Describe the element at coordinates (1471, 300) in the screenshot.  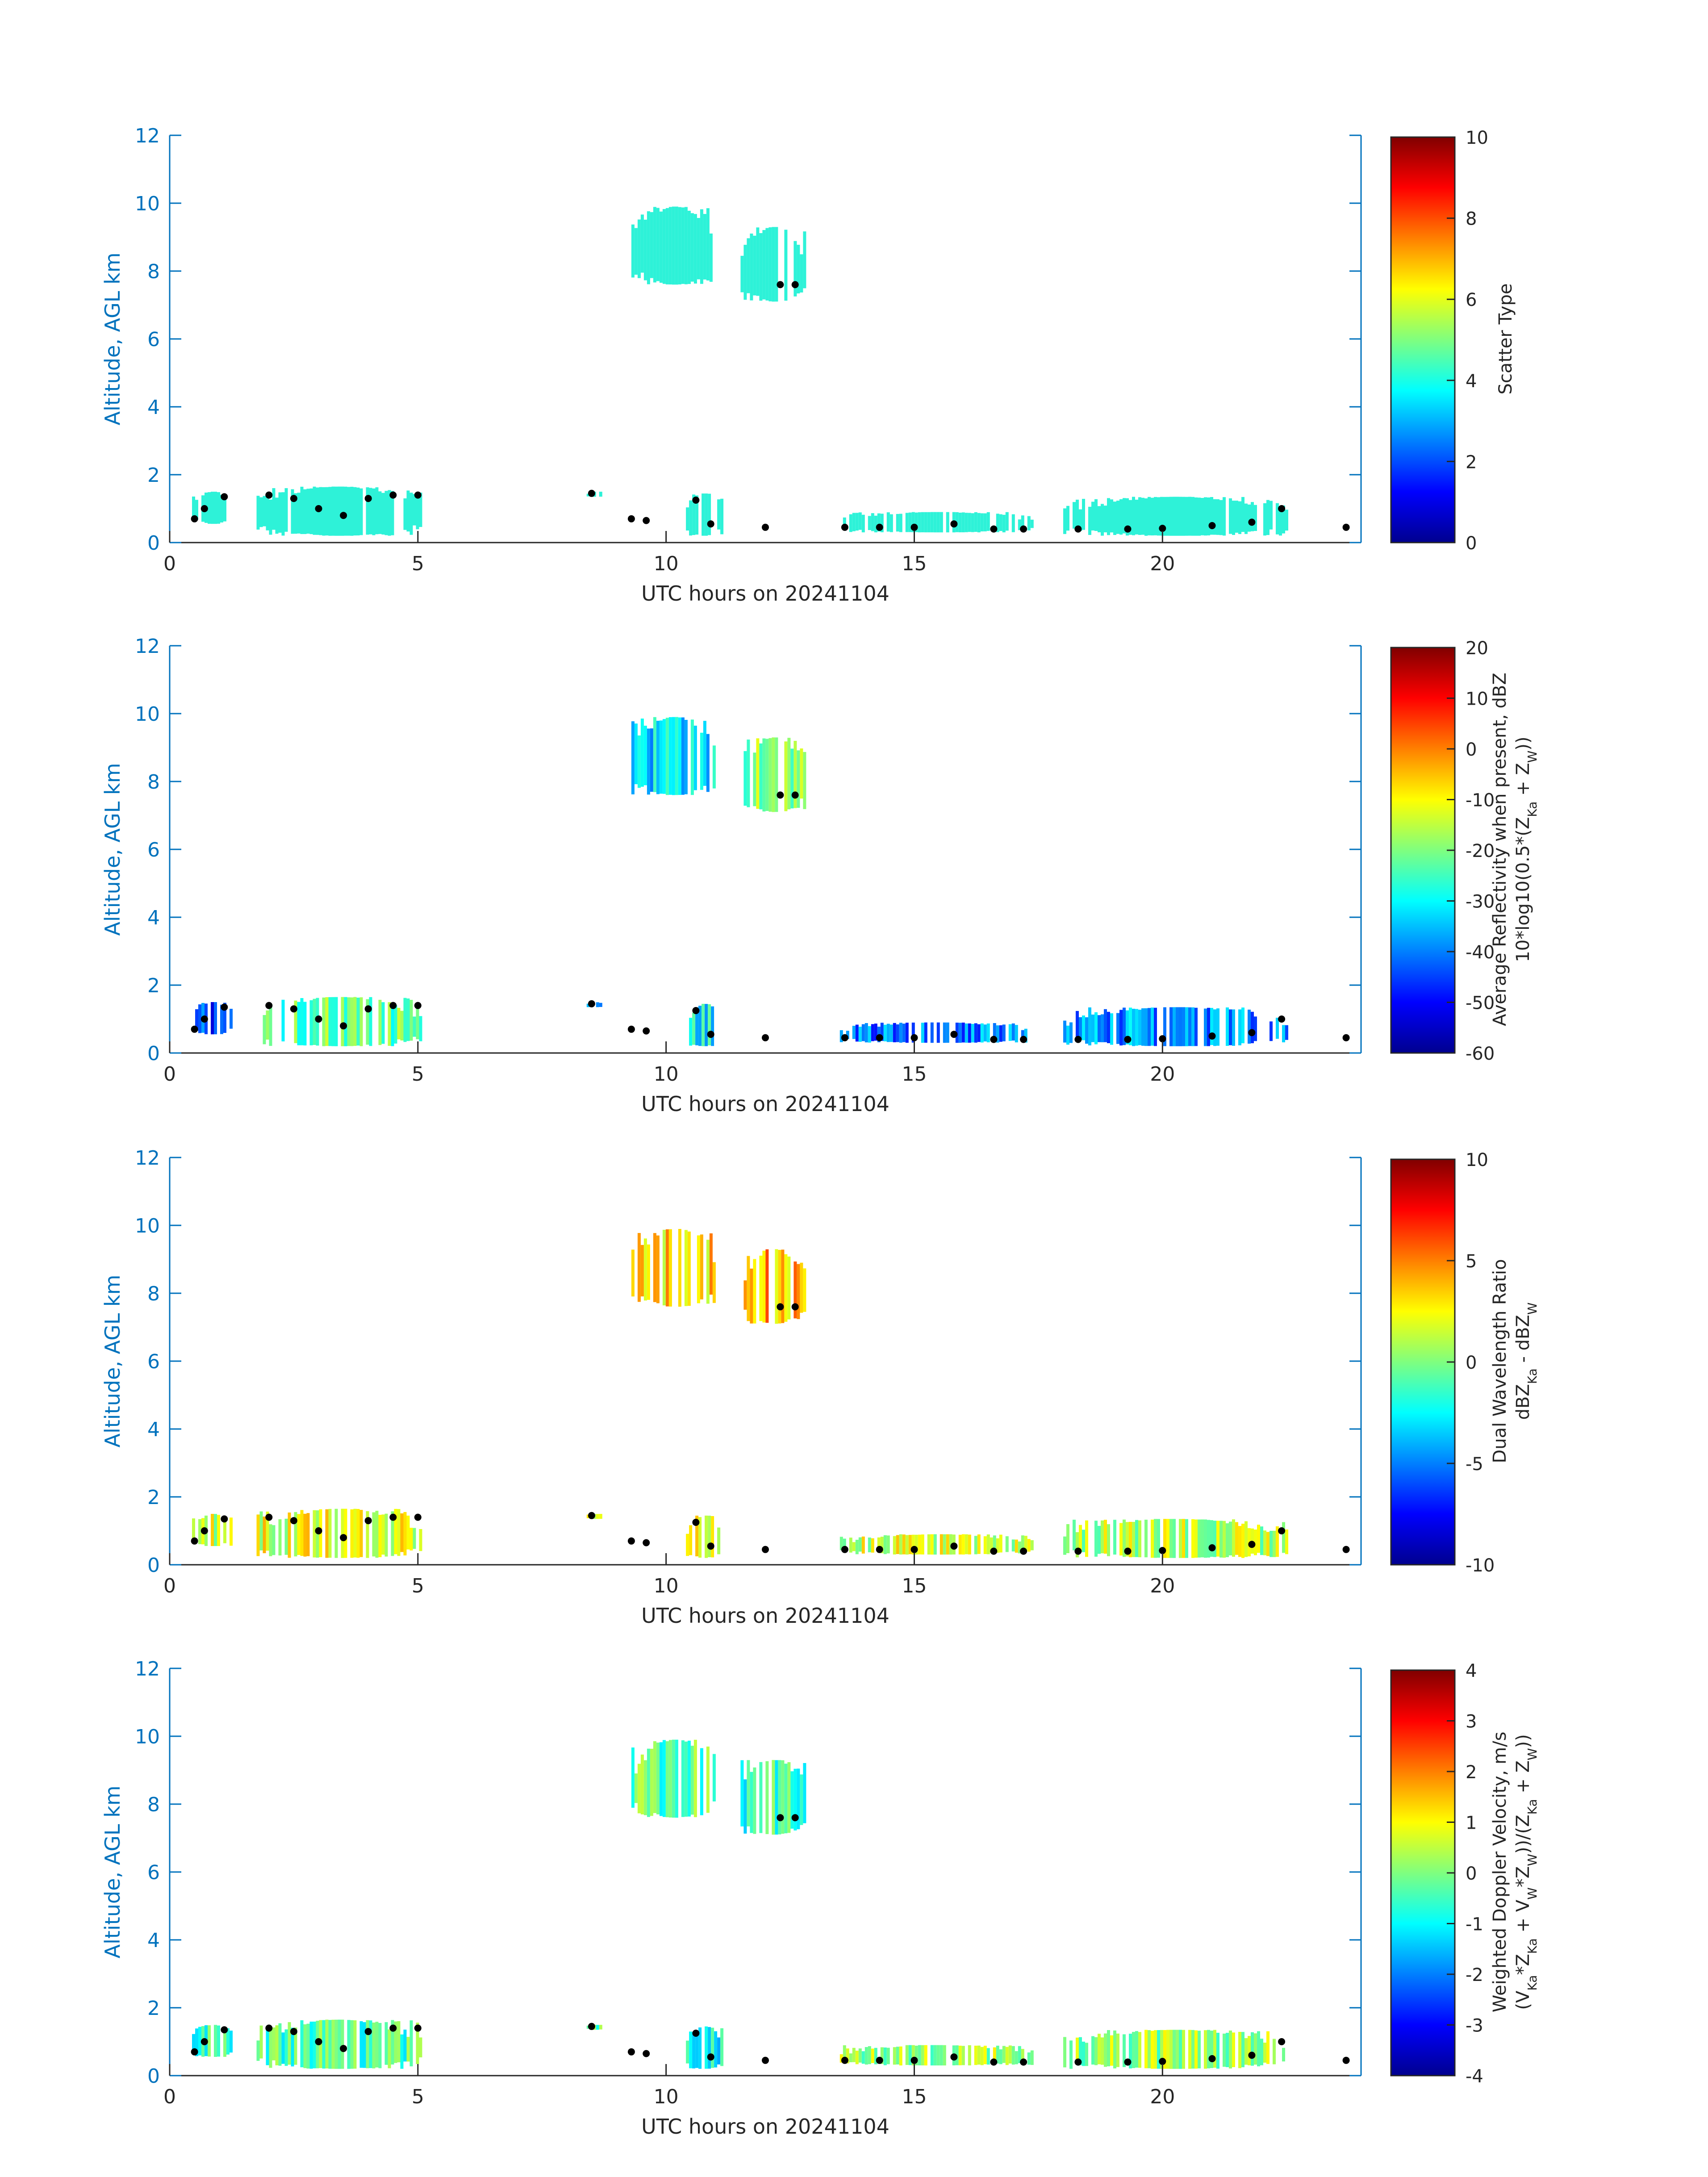
I see `colorbar-tick-label: 6` at that location.